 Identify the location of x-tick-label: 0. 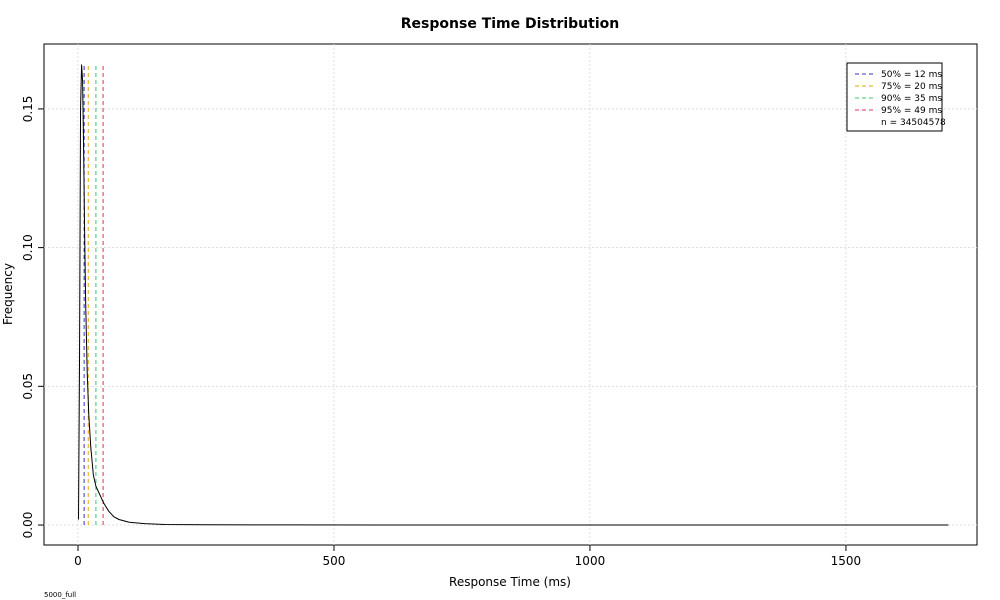
(78, 561).